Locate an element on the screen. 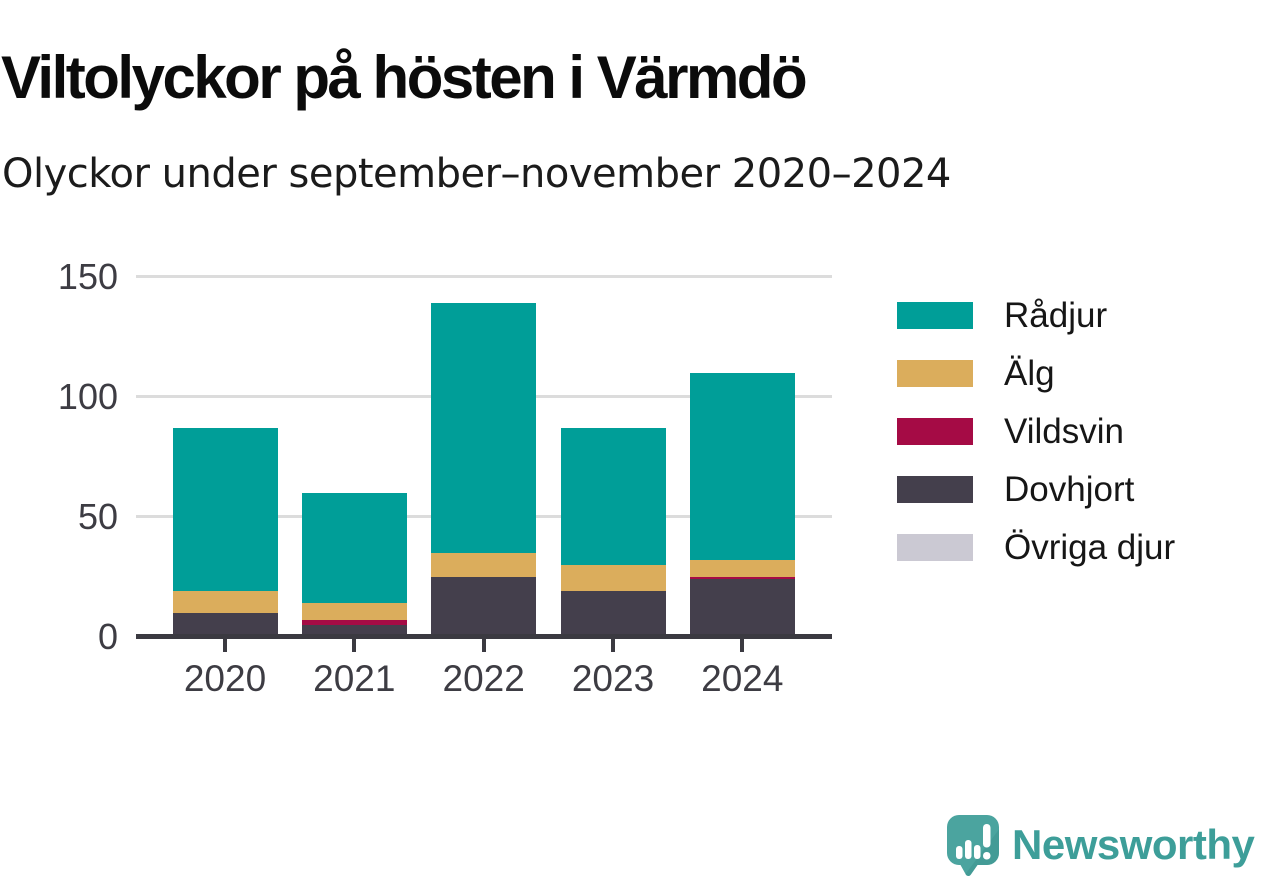 Image resolution: width=1262 pixels, height=879 pixels. bar-segment-Rådjur-2022 is located at coordinates (484, 428).